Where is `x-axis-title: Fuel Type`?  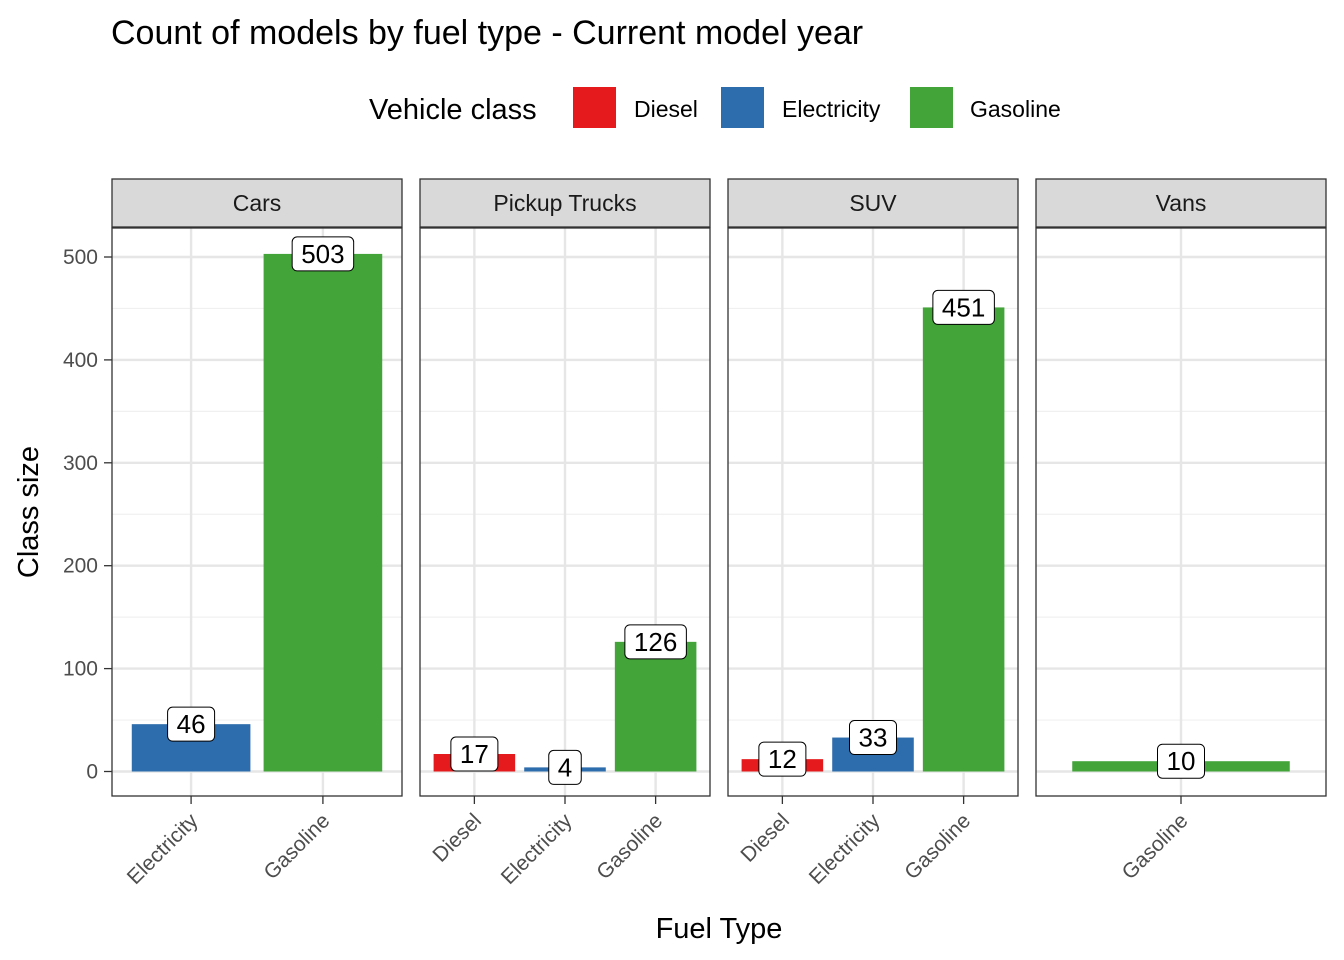 x-axis-title: Fuel Type is located at coordinates (719, 929).